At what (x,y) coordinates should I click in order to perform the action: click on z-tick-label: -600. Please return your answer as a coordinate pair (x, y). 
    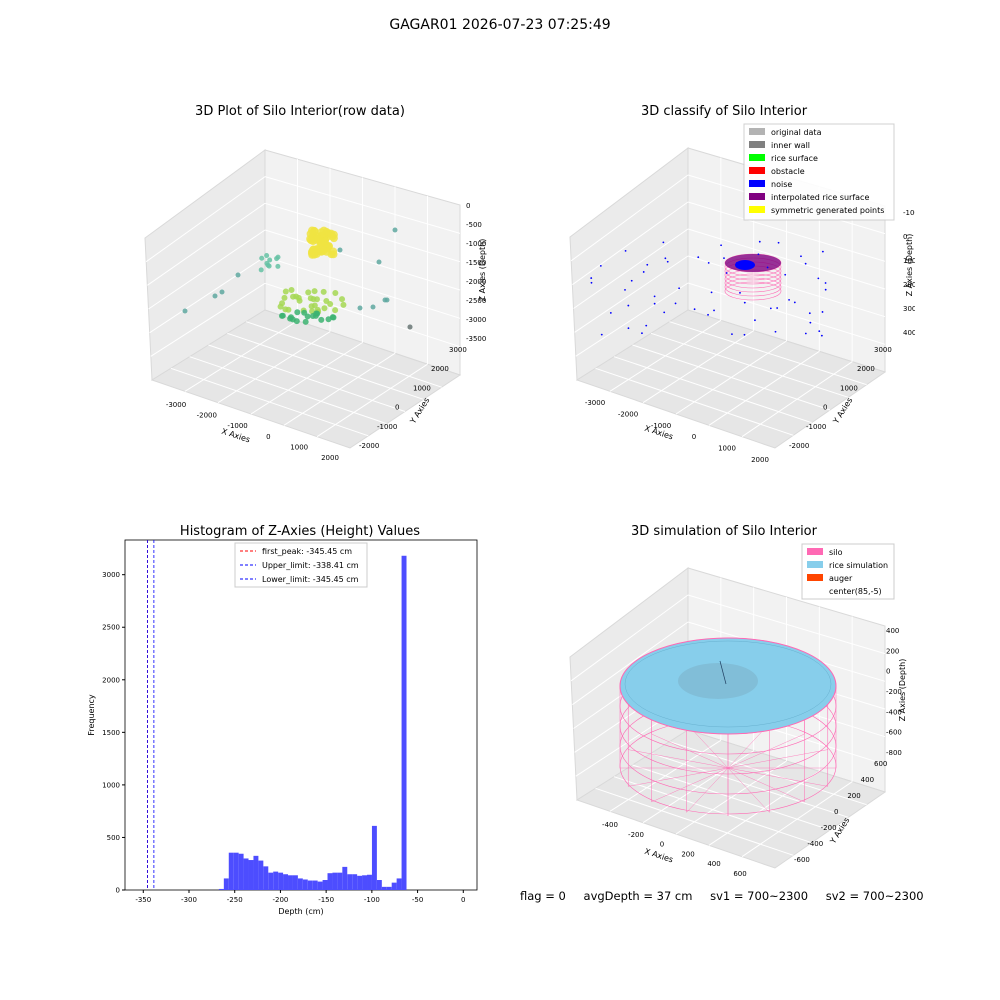
    Looking at the image, I should click on (894, 733).